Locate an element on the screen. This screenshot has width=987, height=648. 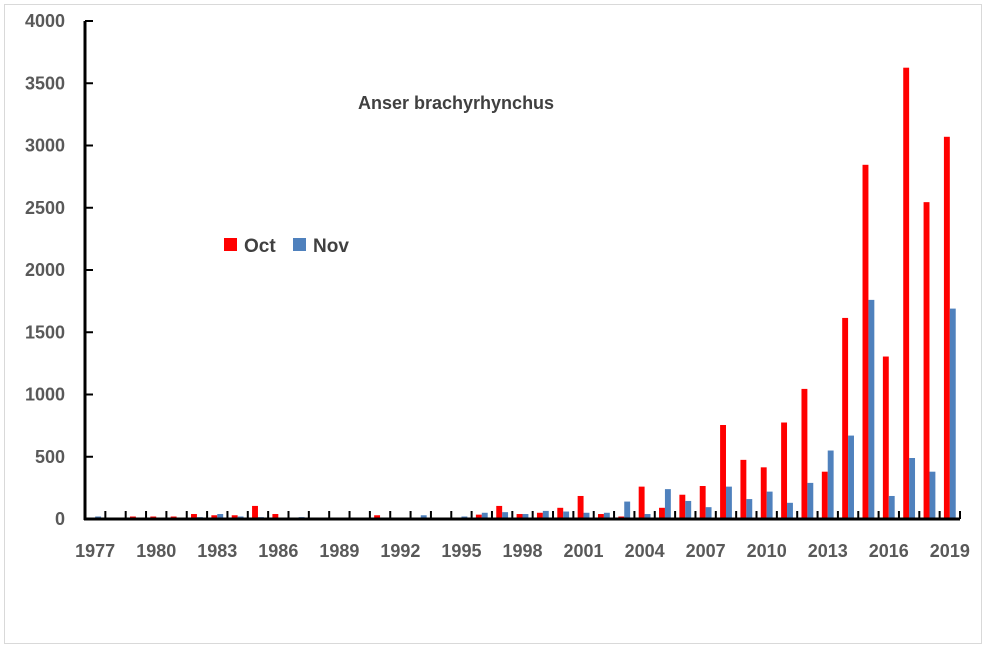
bar-nov-2013 is located at coordinates (830, 484).